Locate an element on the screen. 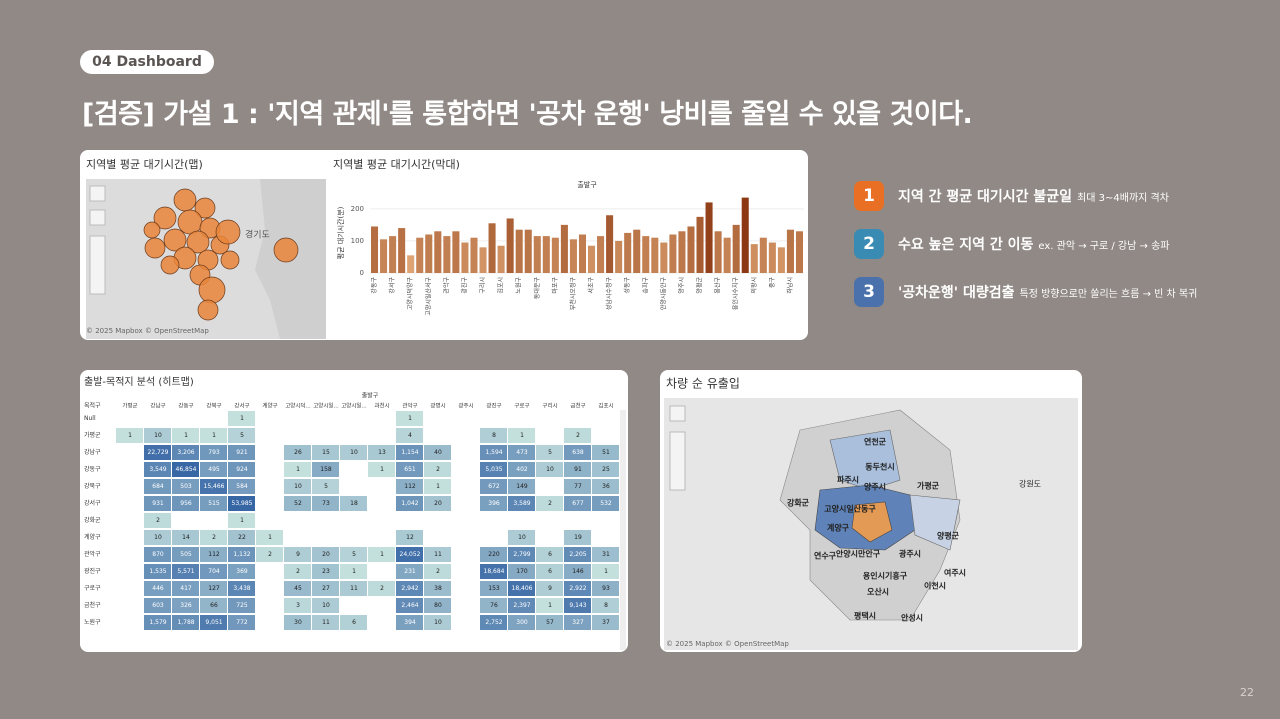 The height and width of the screenshot is (719, 1280). cell-value: 20 is located at coordinates (326, 554).